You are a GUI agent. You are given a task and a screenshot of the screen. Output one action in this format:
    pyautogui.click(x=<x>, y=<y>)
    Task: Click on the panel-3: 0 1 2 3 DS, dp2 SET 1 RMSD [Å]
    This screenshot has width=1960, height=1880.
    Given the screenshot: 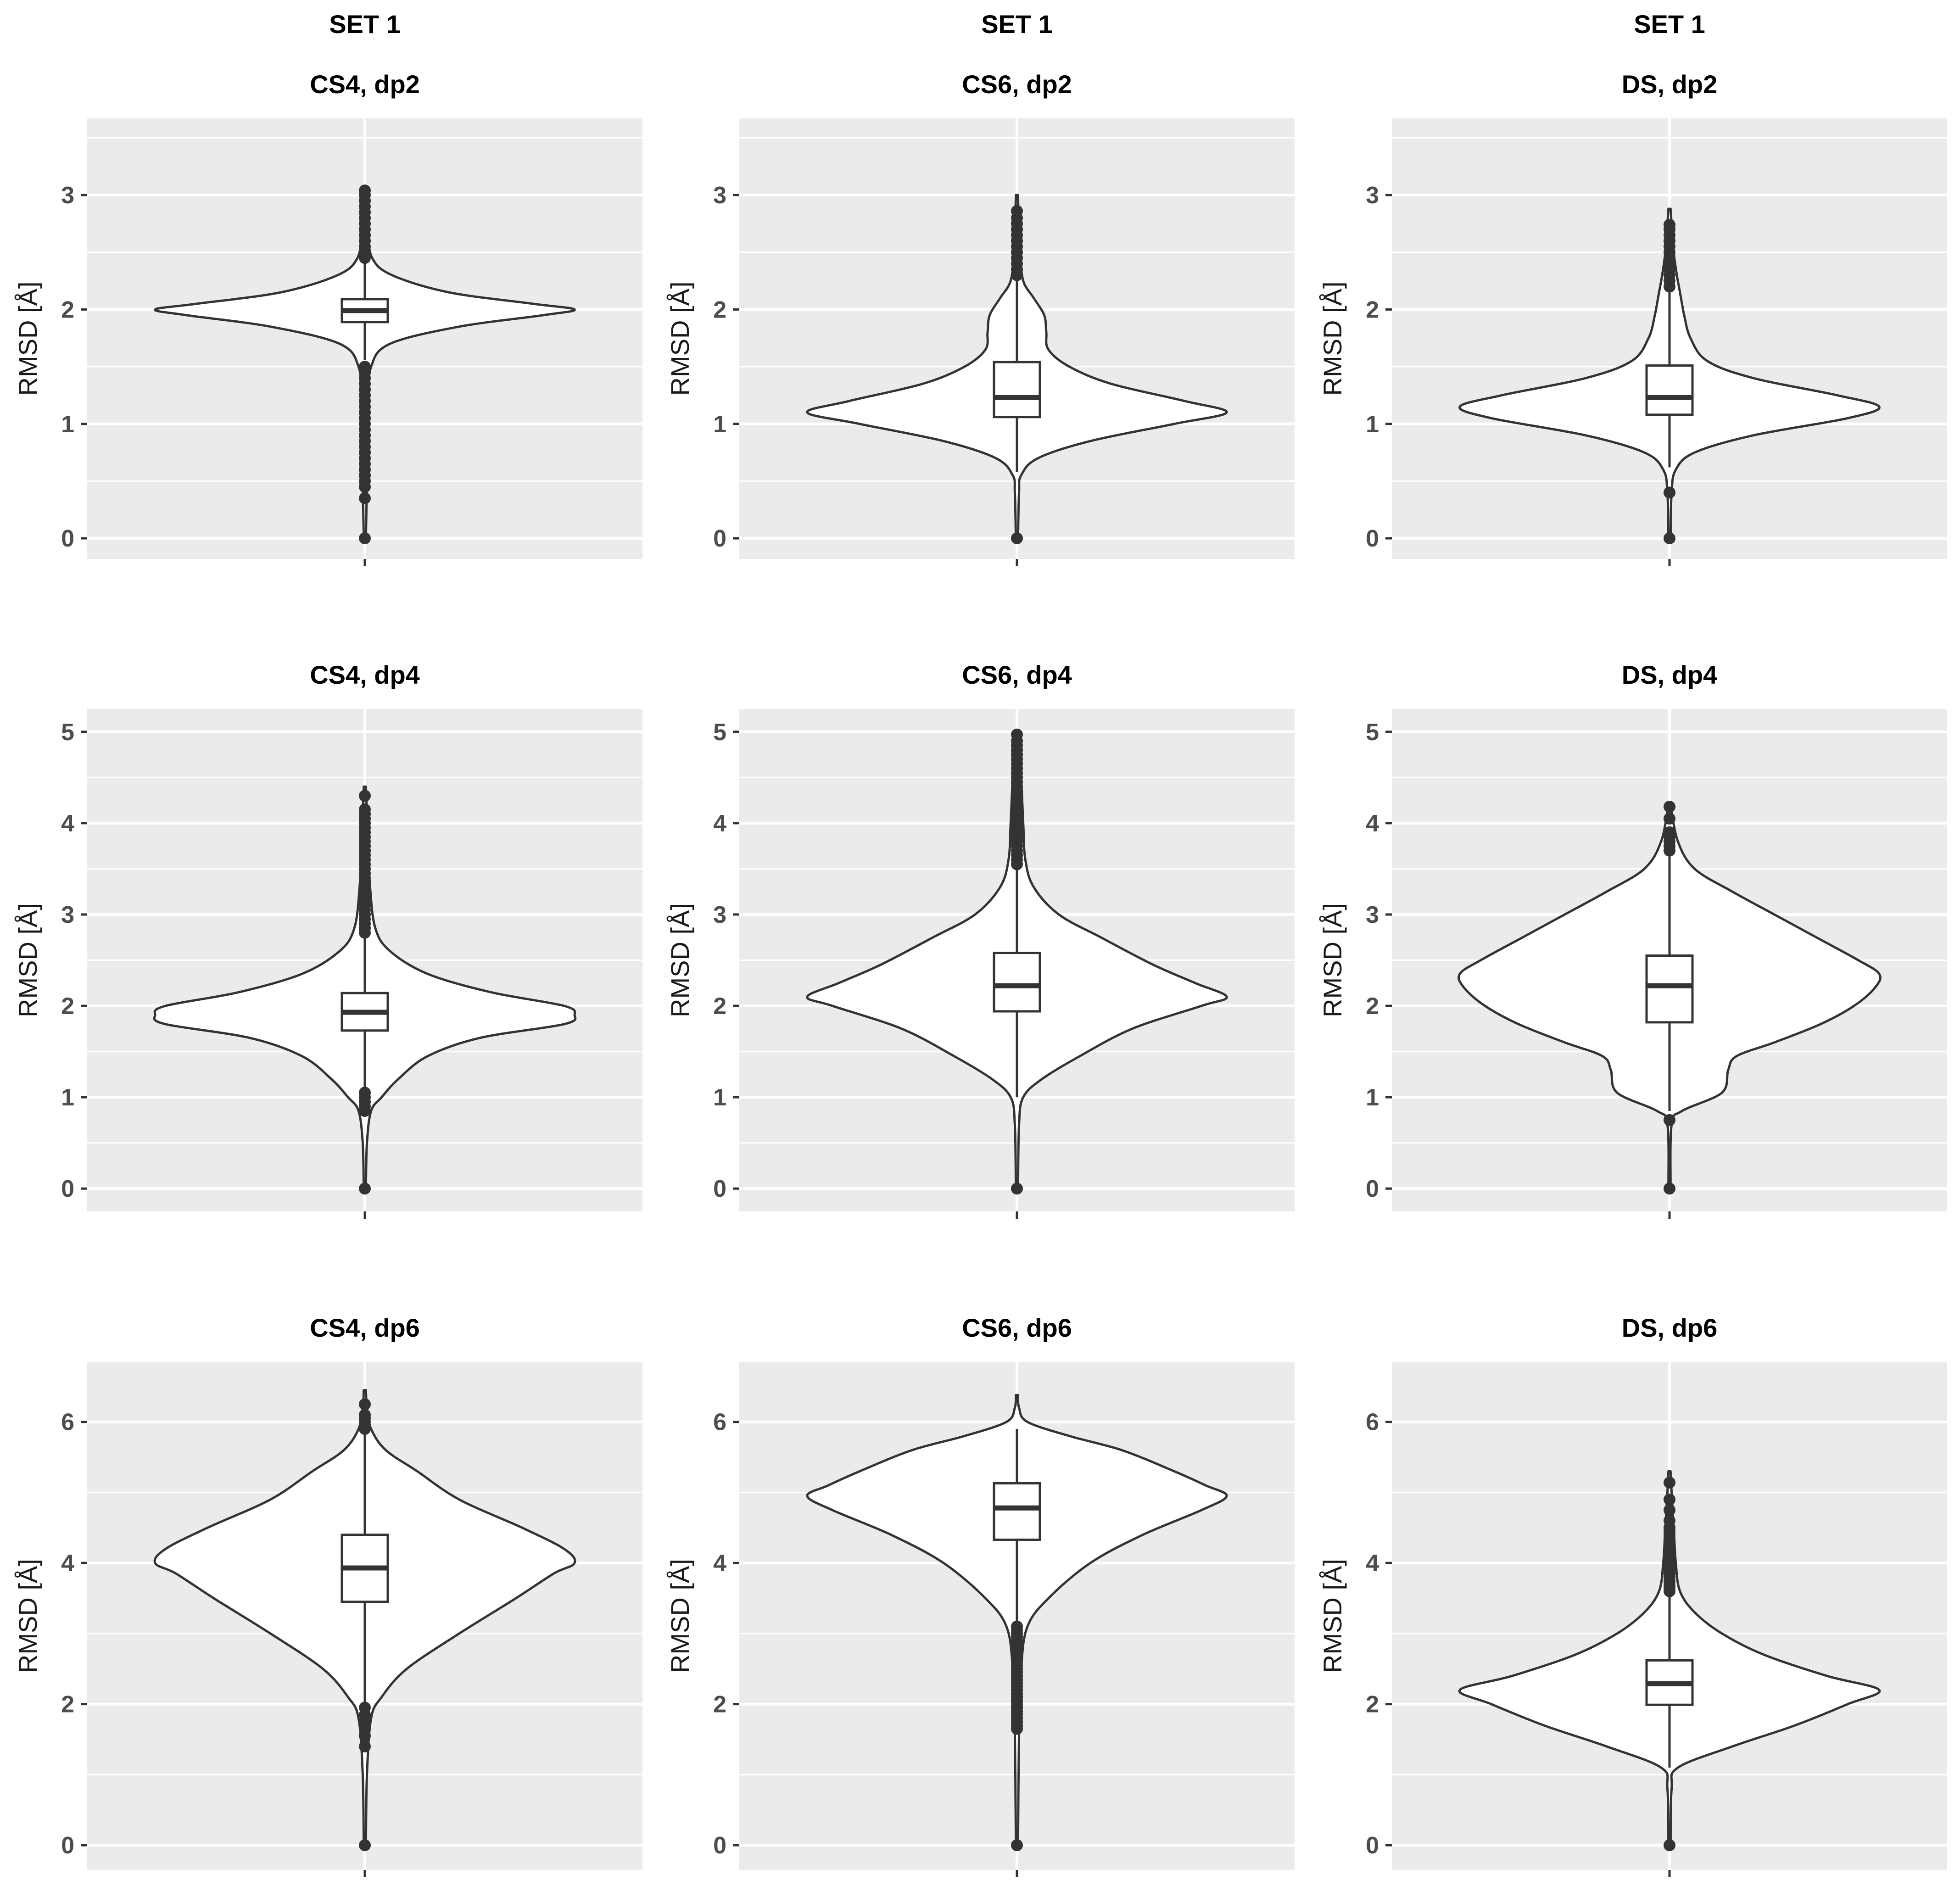 What is the action you would take?
    pyautogui.click(x=1632, y=288)
    